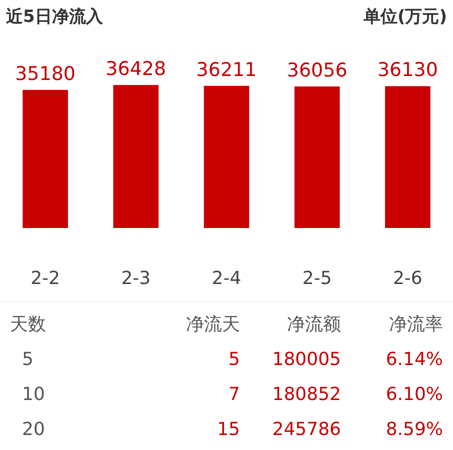  What do you see at coordinates (45, 278) in the screenshot?
I see `x-tick-label: 2-2` at bounding box center [45, 278].